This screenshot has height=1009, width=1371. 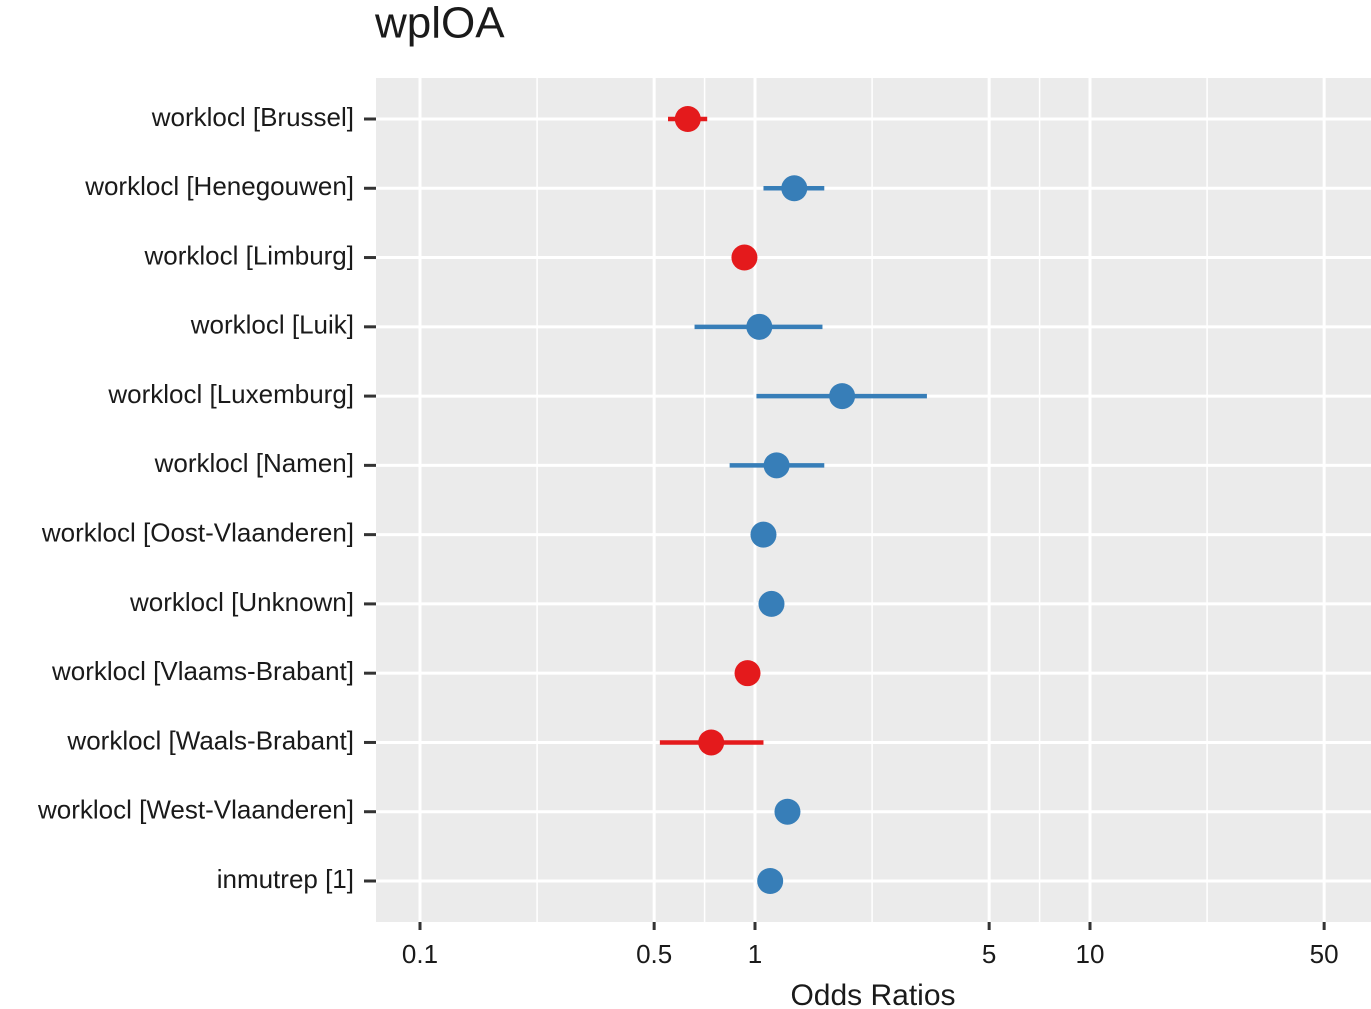 I want to click on x-tick-label: 1, so click(x=755, y=954).